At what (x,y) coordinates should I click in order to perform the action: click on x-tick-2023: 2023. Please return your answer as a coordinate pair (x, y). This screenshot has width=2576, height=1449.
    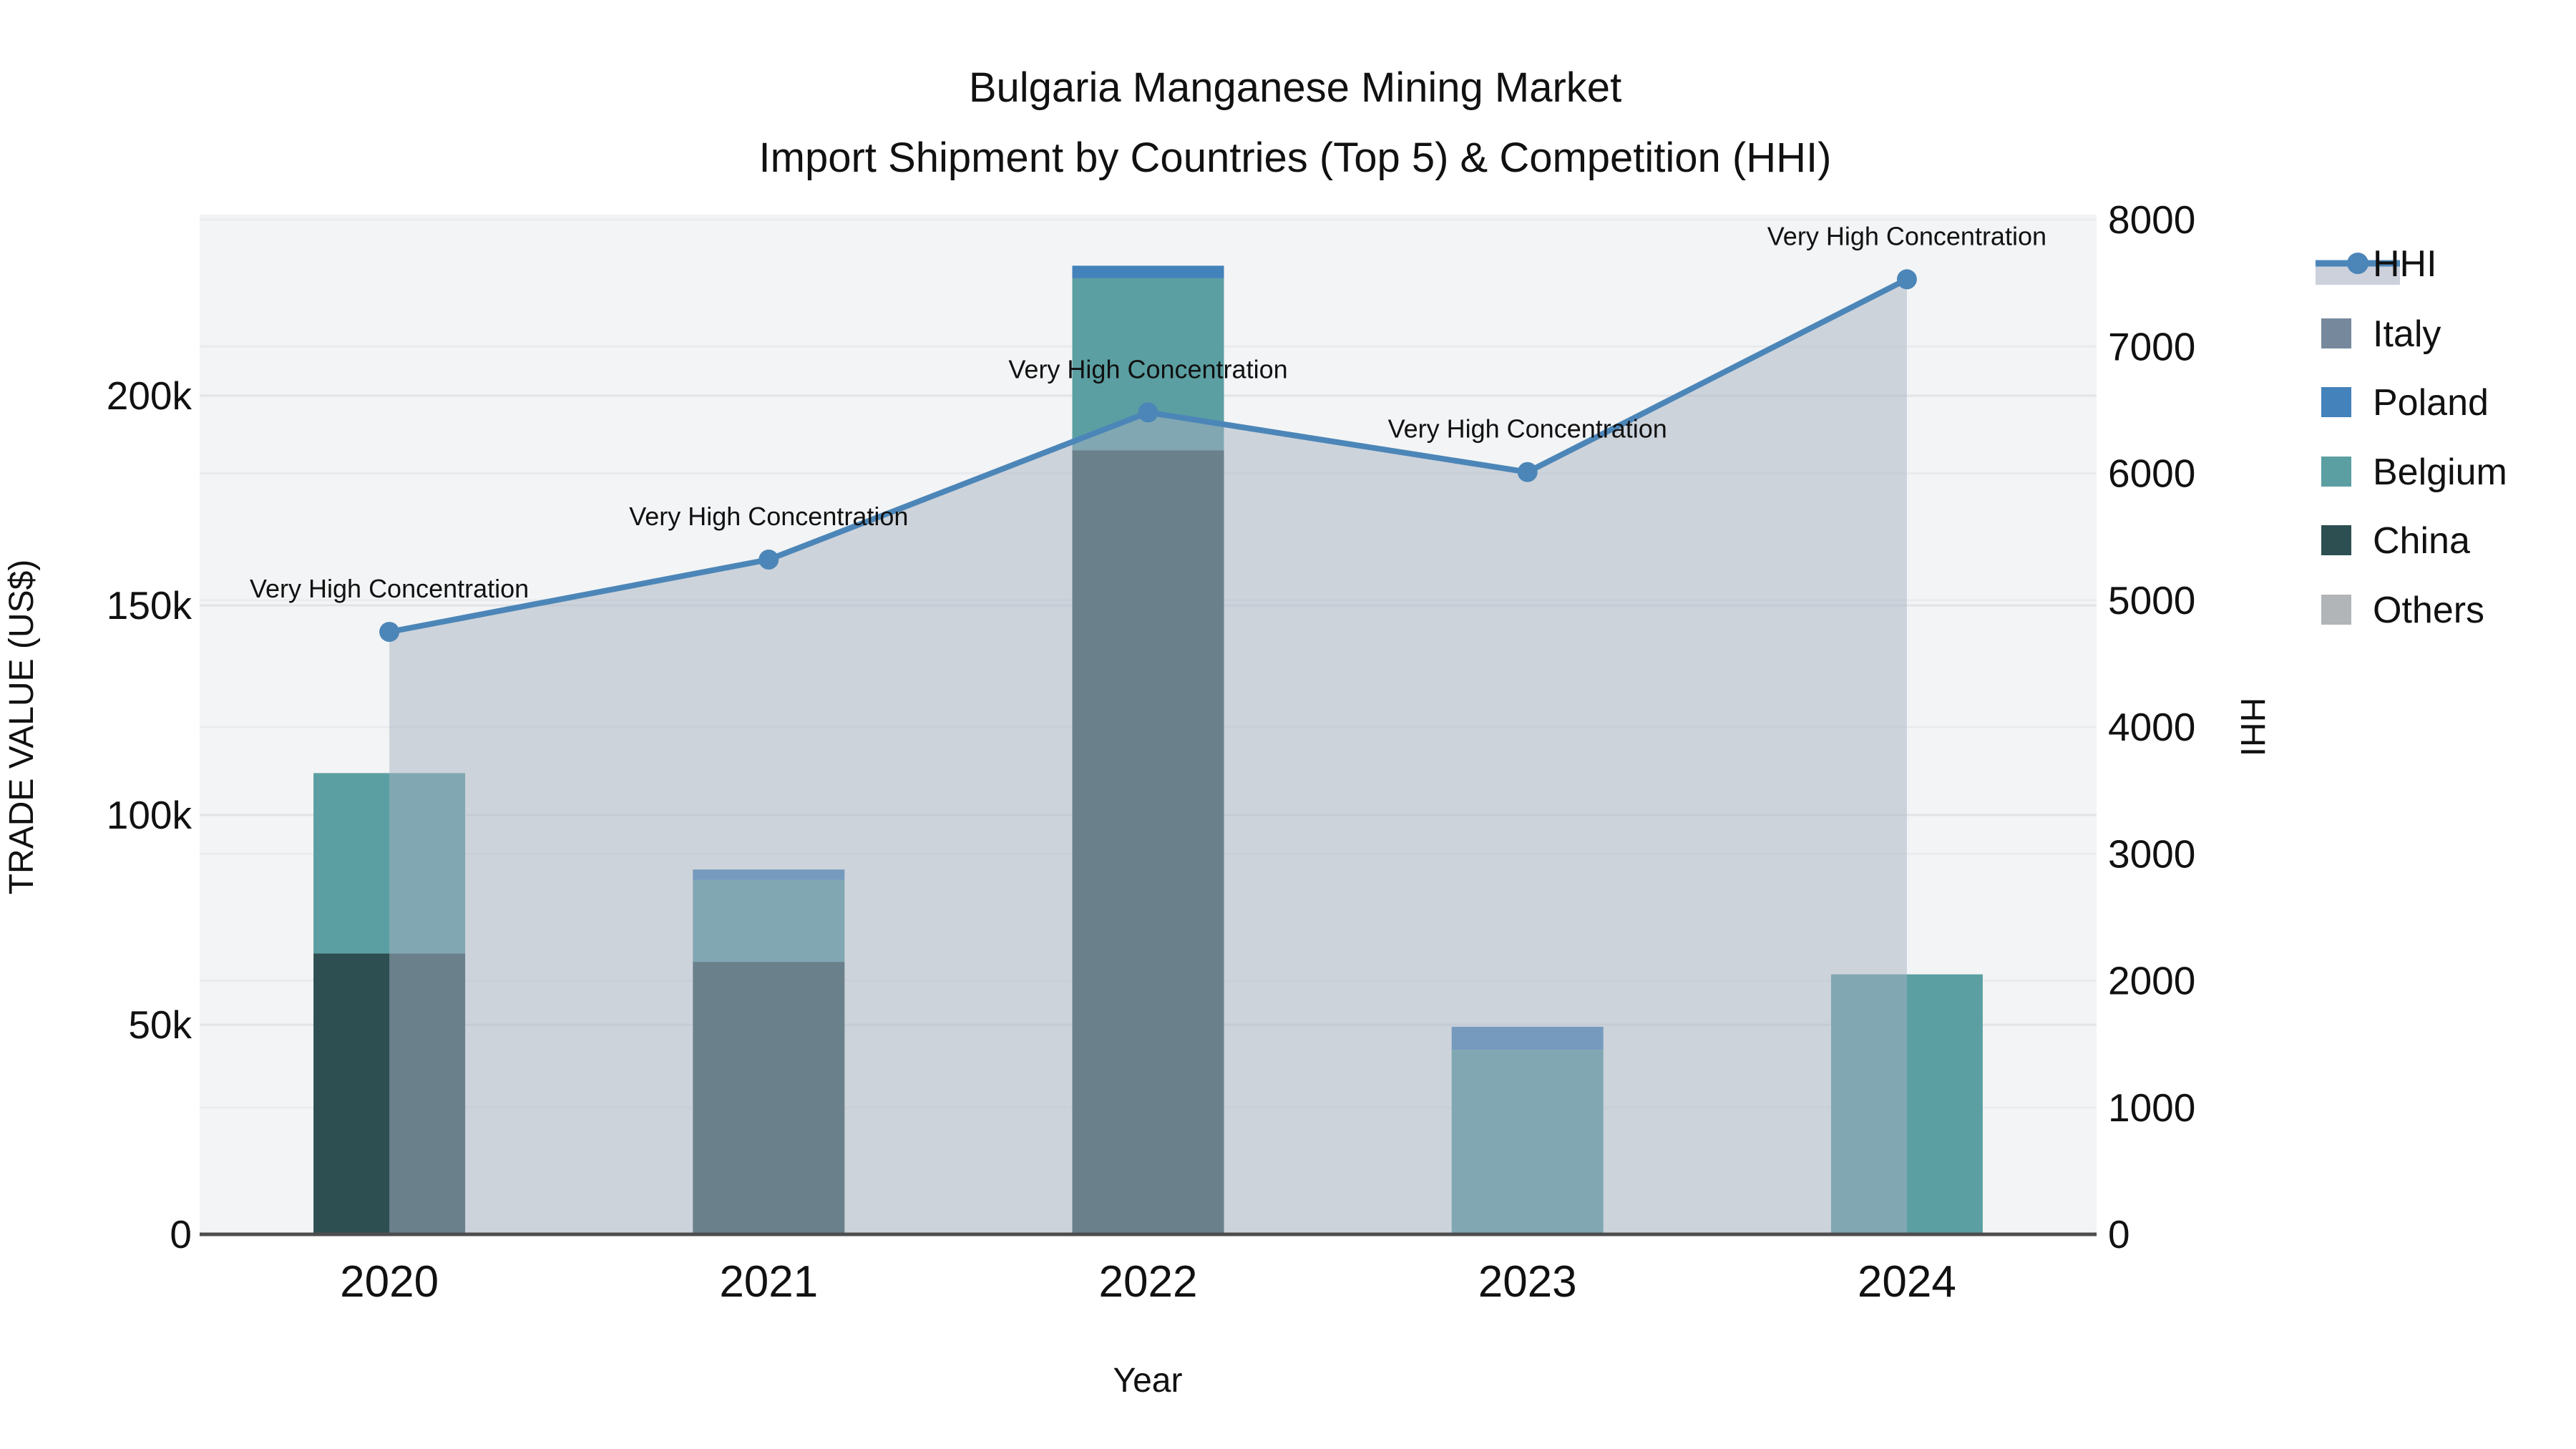
    Looking at the image, I should click on (1527, 1282).